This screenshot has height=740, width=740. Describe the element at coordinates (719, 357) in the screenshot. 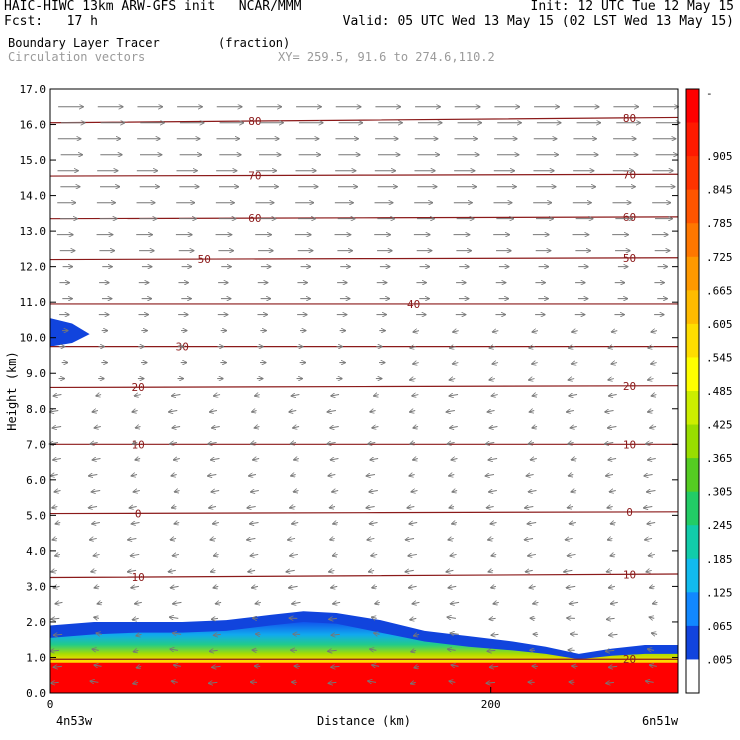

I see `colorbar-label: .545` at that location.